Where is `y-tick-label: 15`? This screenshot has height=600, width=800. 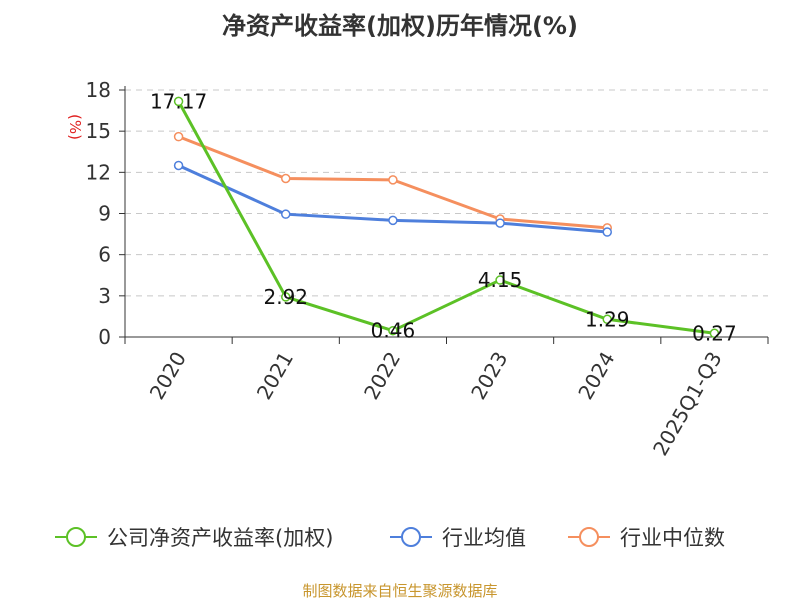
y-tick-label: 15 is located at coordinates (98, 131).